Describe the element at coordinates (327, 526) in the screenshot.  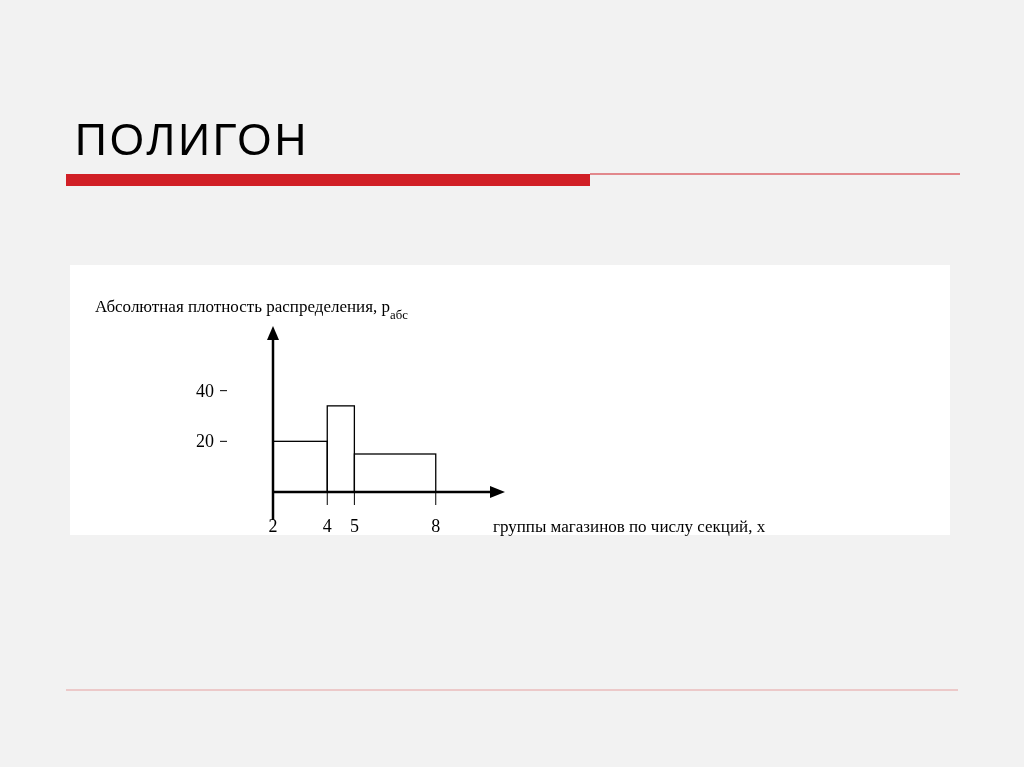
I see `x-tick-label: 4` at that location.